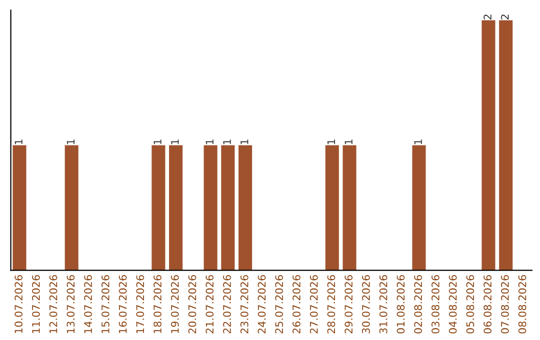  Describe the element at coordinates (122, 304) in the screenshot. I see `x-tick-label: 16.07.2026` at that location.